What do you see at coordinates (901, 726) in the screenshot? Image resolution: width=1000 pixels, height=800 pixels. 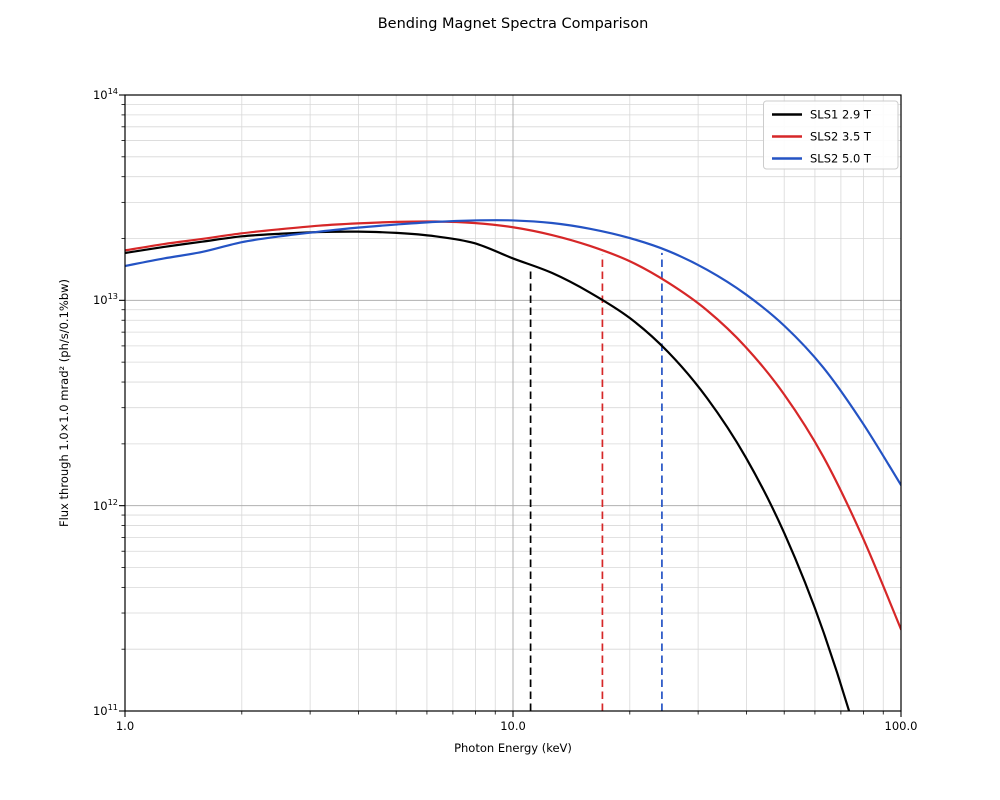 I see `x-tick-100: 100.0` at bounding box center [901, 726].